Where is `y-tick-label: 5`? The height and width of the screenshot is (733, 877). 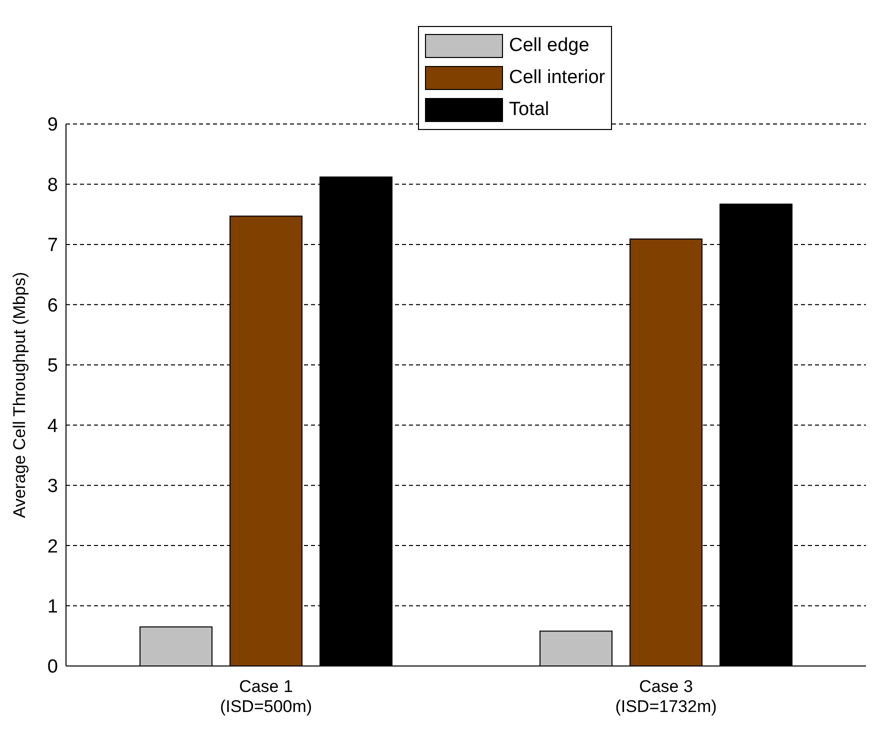 y-tick-label: 5 is located at coordinates (52, 366).